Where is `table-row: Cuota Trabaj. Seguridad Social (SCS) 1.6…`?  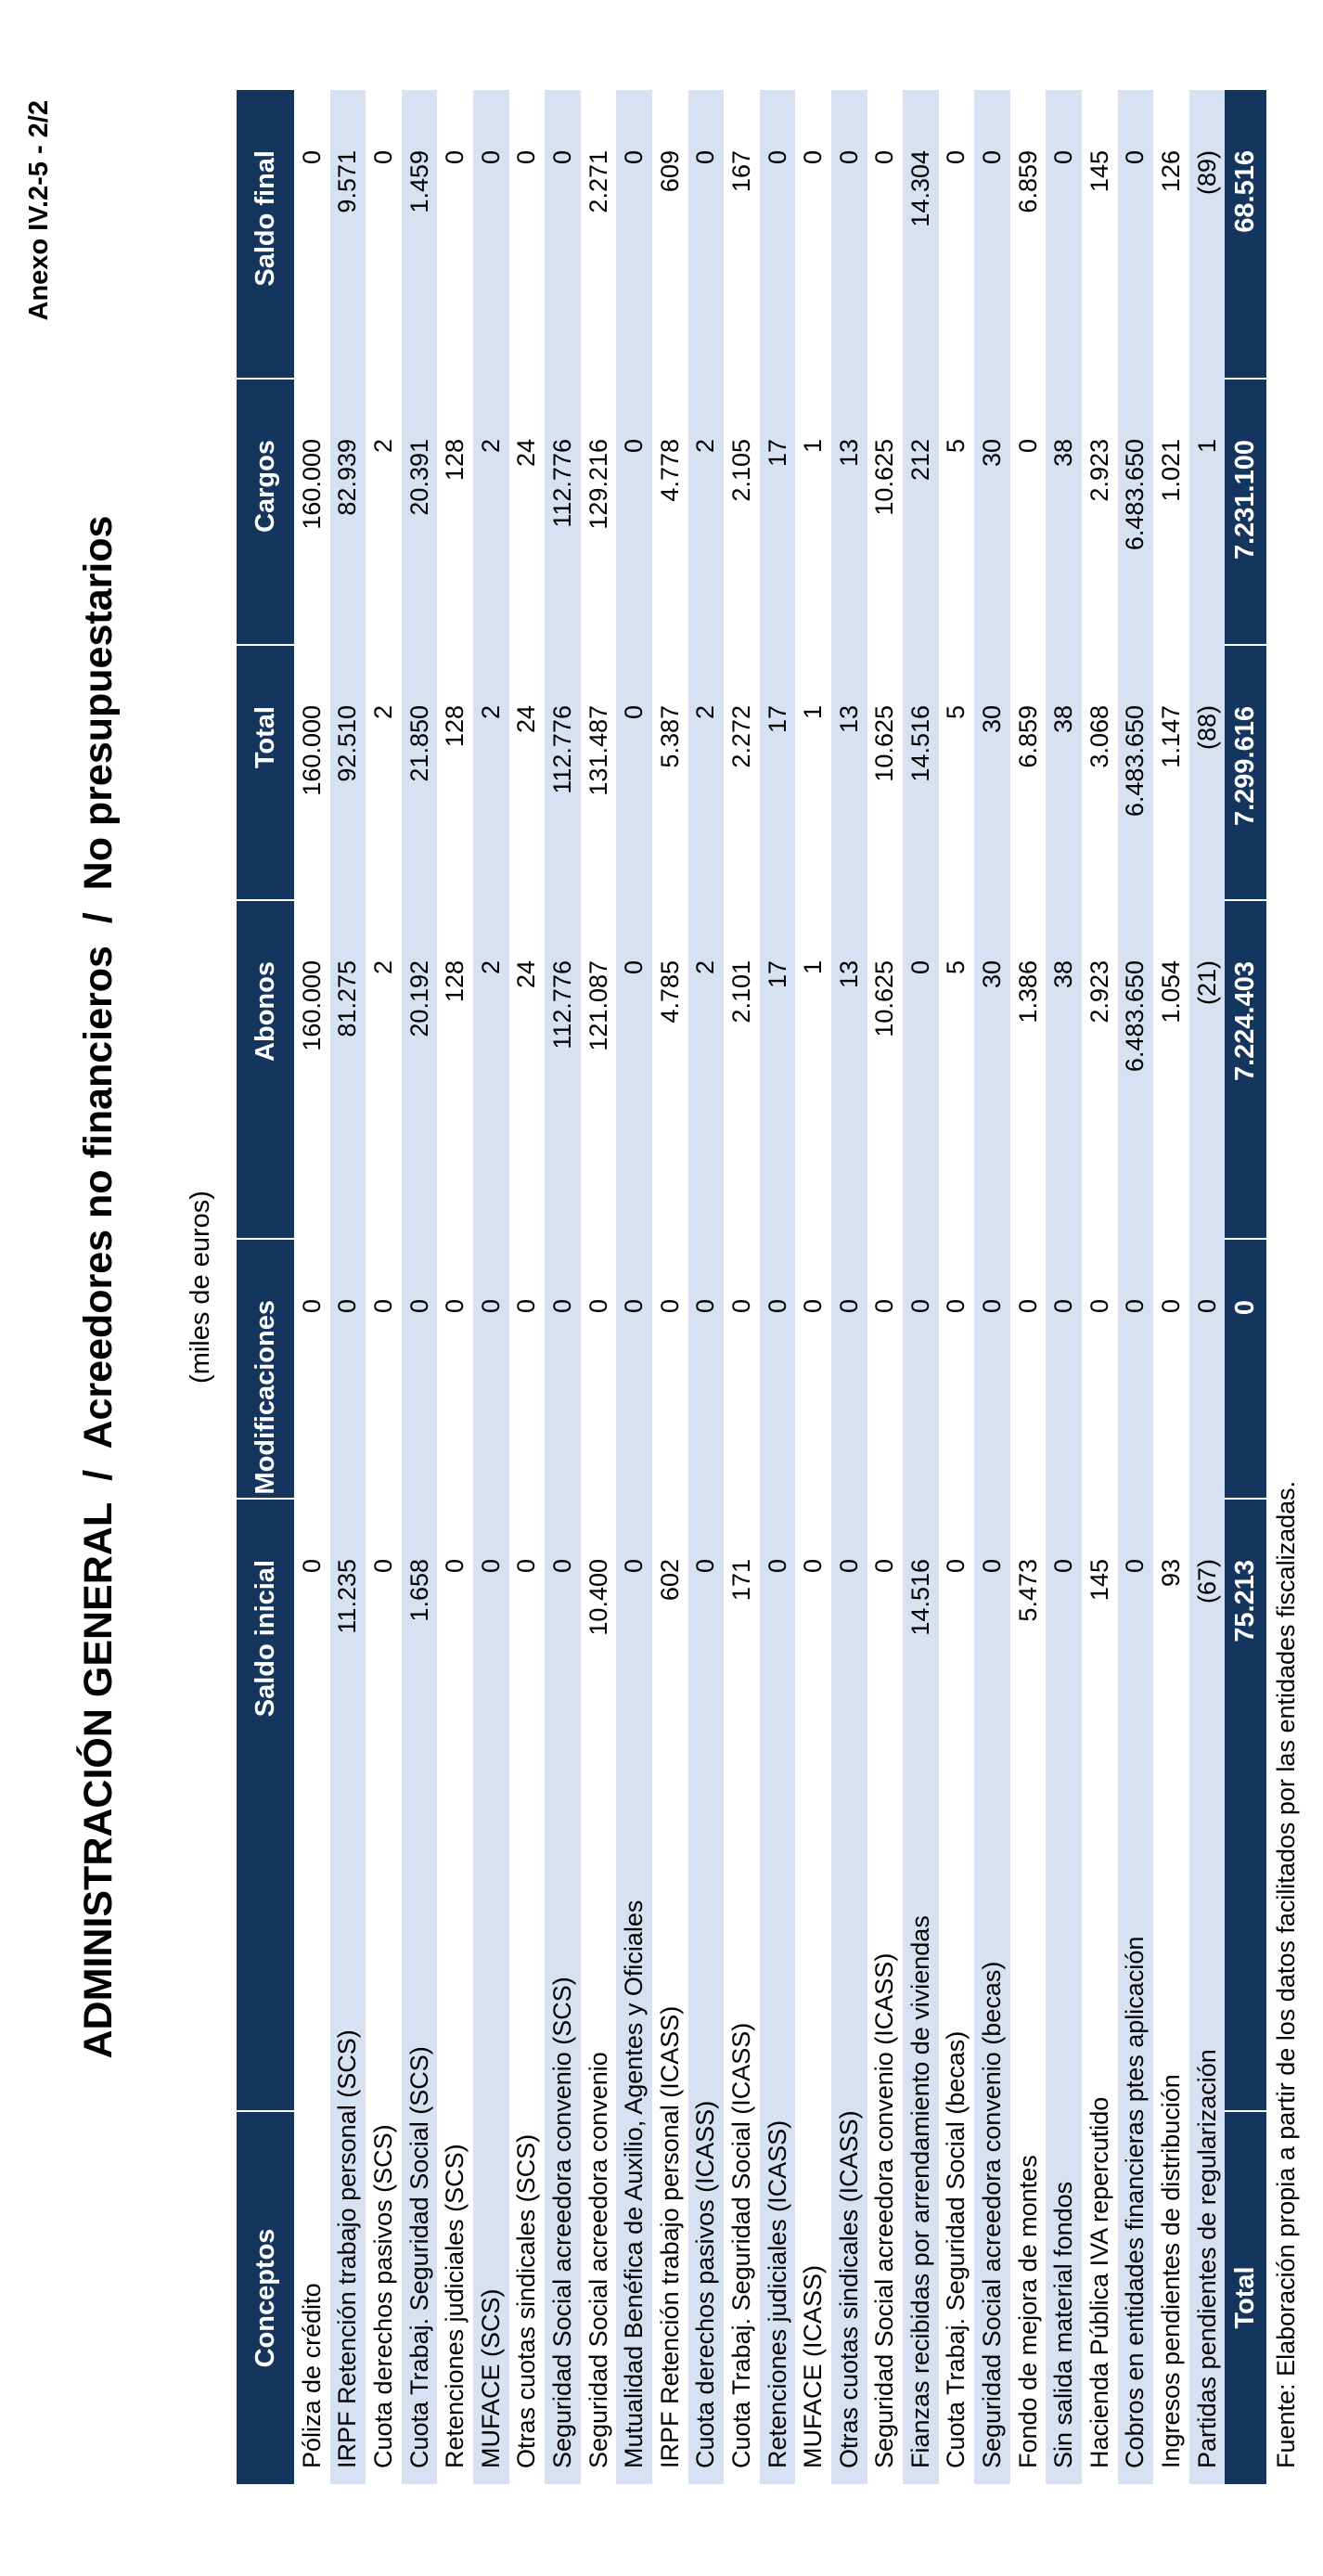
table-row: Cuota Trabaj. Seguridad Social (SCS) 1.6… is located at coordinates (419, 1287).